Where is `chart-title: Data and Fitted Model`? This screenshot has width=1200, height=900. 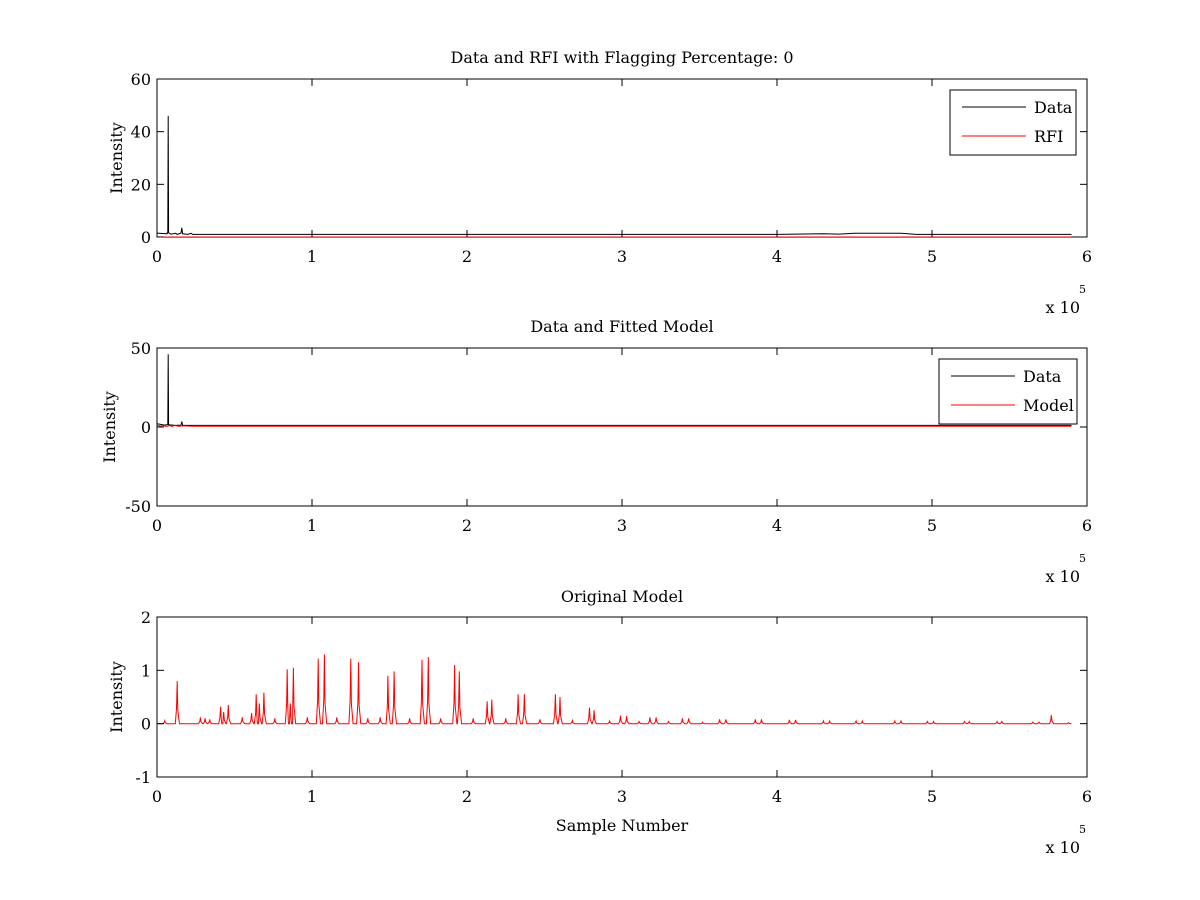
chart-title: Data and Fitted Model is located at coordinates (621, 326).